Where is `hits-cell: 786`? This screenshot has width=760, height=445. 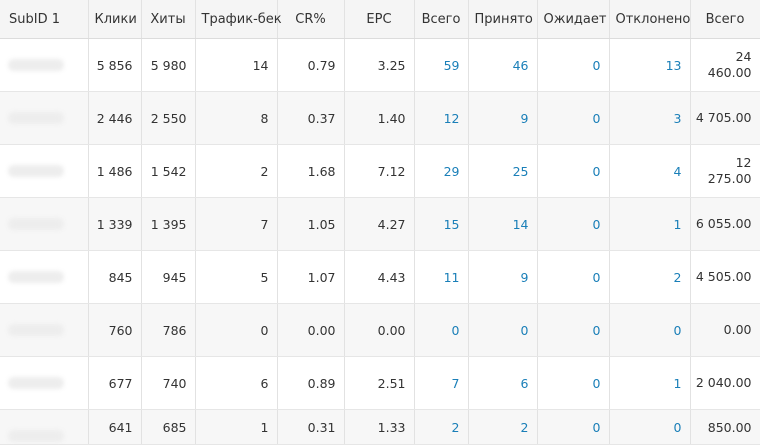 hits-cell: 786 is located at coordinates (168, 330).